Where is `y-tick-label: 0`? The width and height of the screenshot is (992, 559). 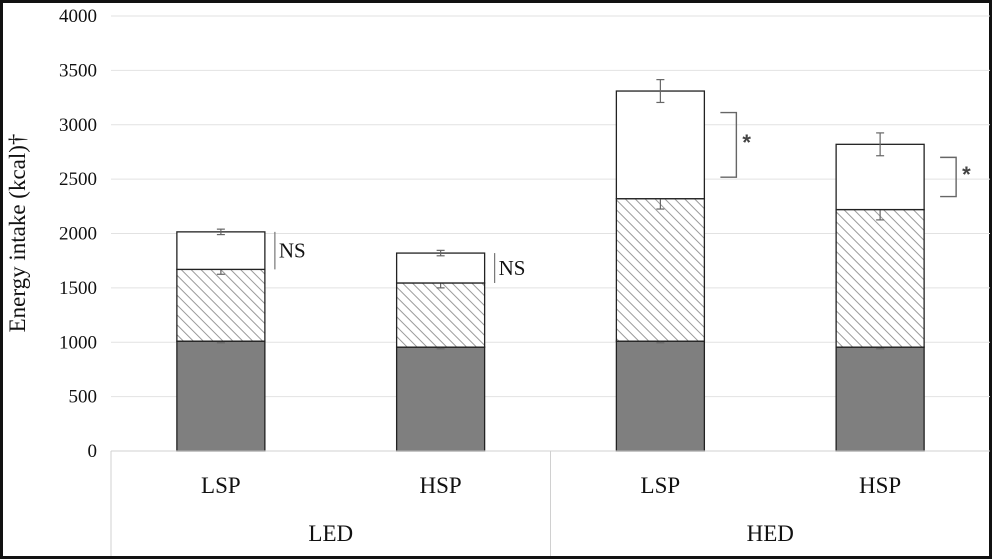
y-tick-label: 0 is located at coordinates (93, 451).